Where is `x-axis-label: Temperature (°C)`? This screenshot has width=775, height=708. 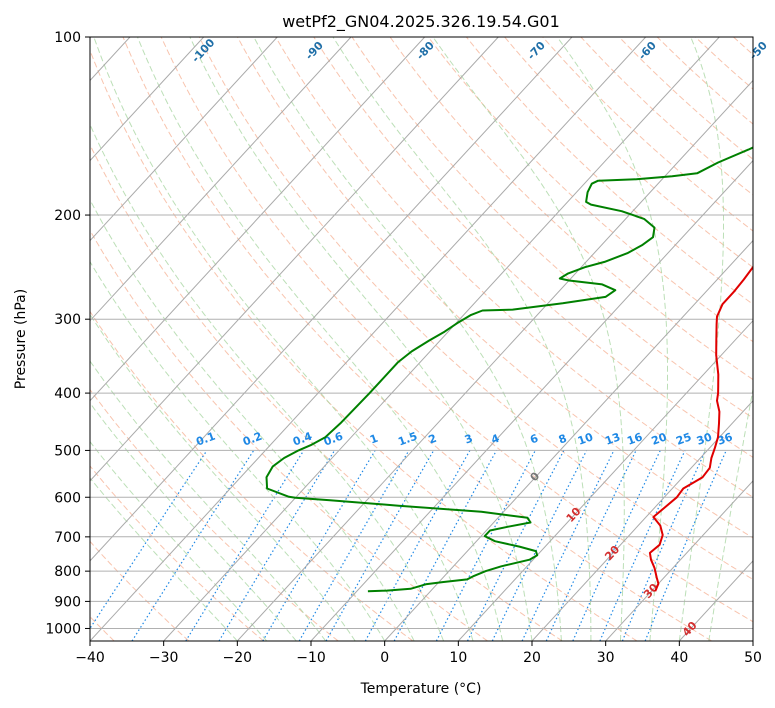
x-axis-label: Temperature (°C) is located at coordinates (421, 689).